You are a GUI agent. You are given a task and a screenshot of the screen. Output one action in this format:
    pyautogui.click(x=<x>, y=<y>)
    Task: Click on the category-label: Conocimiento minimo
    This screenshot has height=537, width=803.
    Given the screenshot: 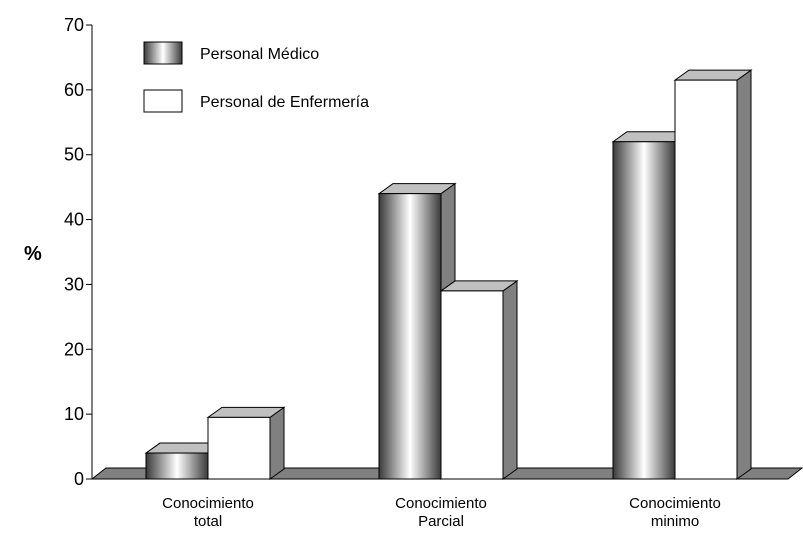 What is the action you would take?
    pyautogui.click(x=675, y=512)
    